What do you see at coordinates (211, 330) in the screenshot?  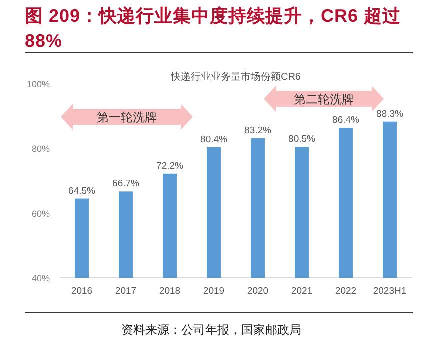 I see `text: 资料来源：公司年报，国家邮政局` at bounding box center [211, 330].